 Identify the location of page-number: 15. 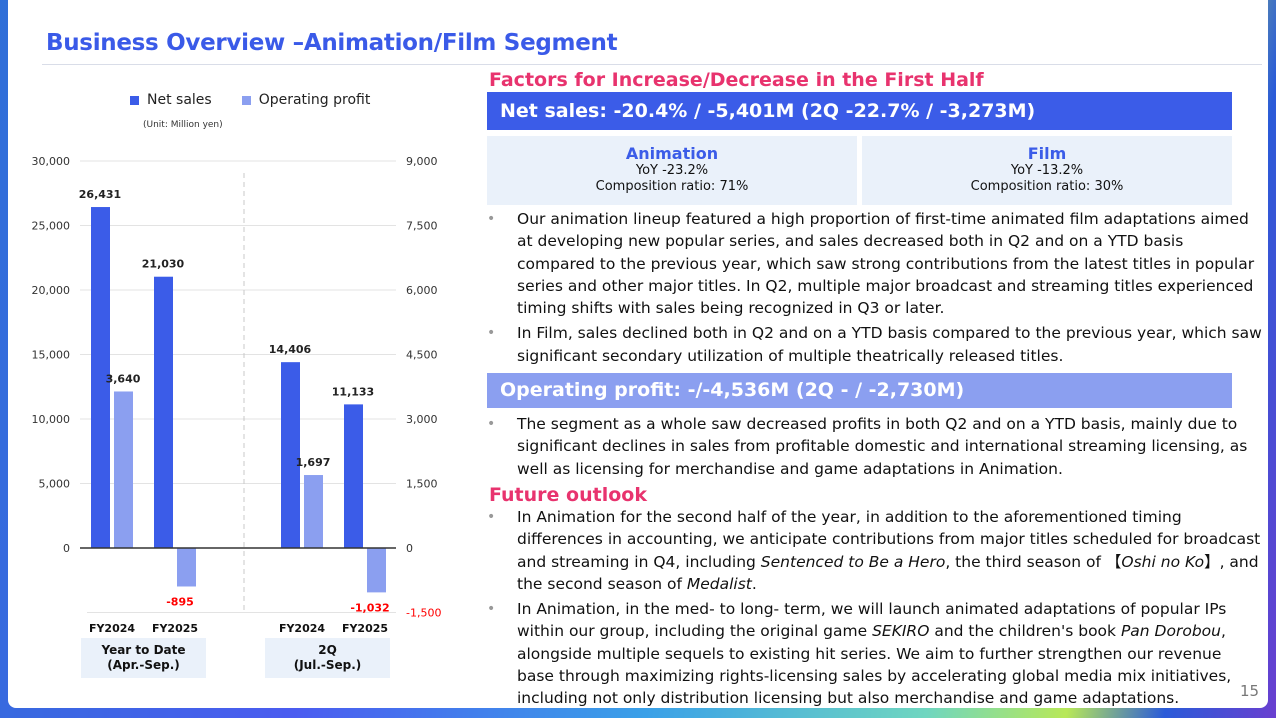
(1250, 691).